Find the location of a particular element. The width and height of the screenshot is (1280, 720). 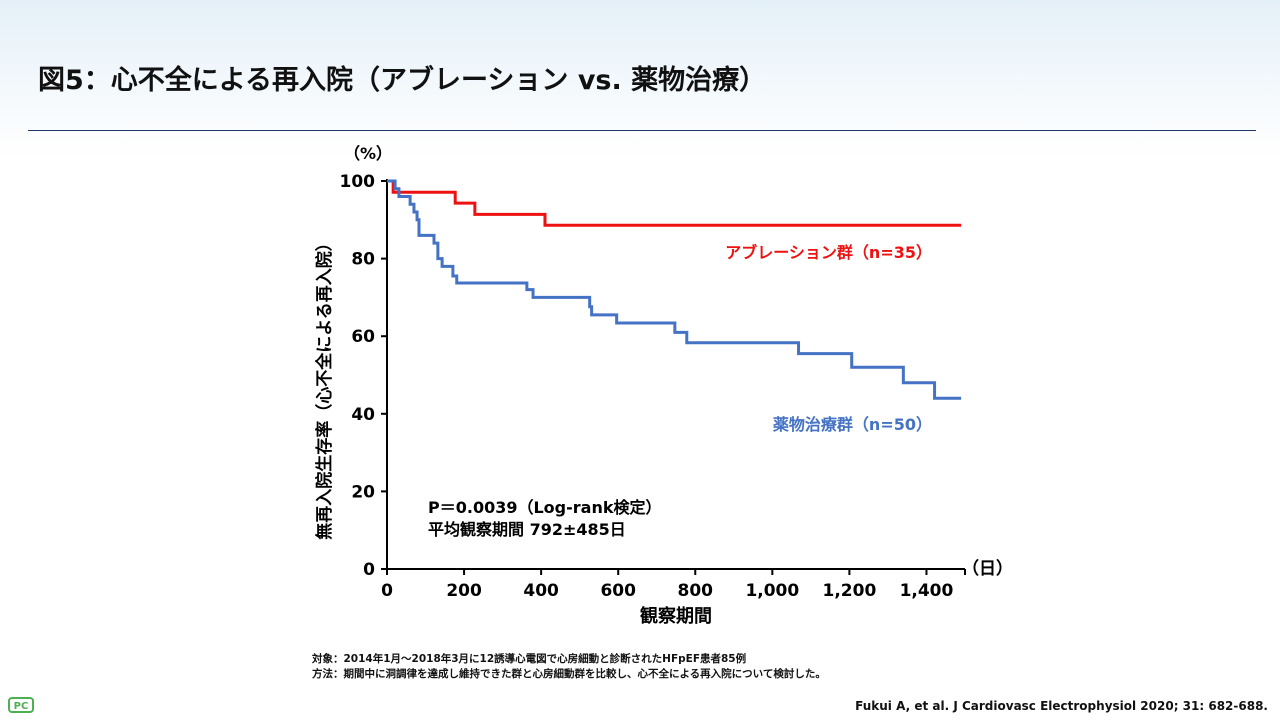

y-unit: （%） is located at coordinates (368, 153).